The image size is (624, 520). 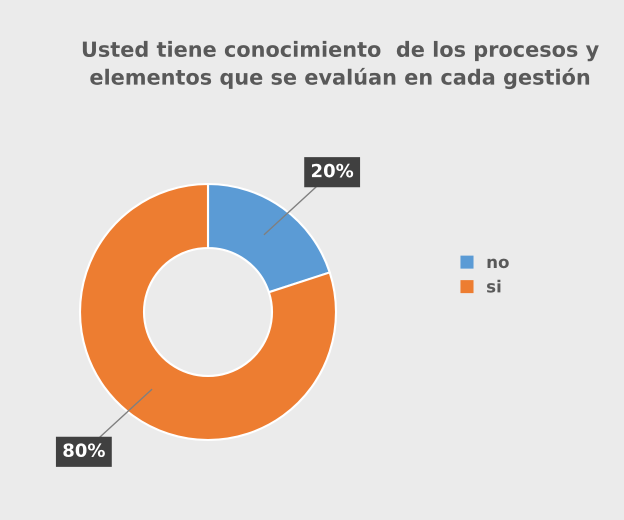 I want to click on data-label: 20%, so click(x=333, y=171).